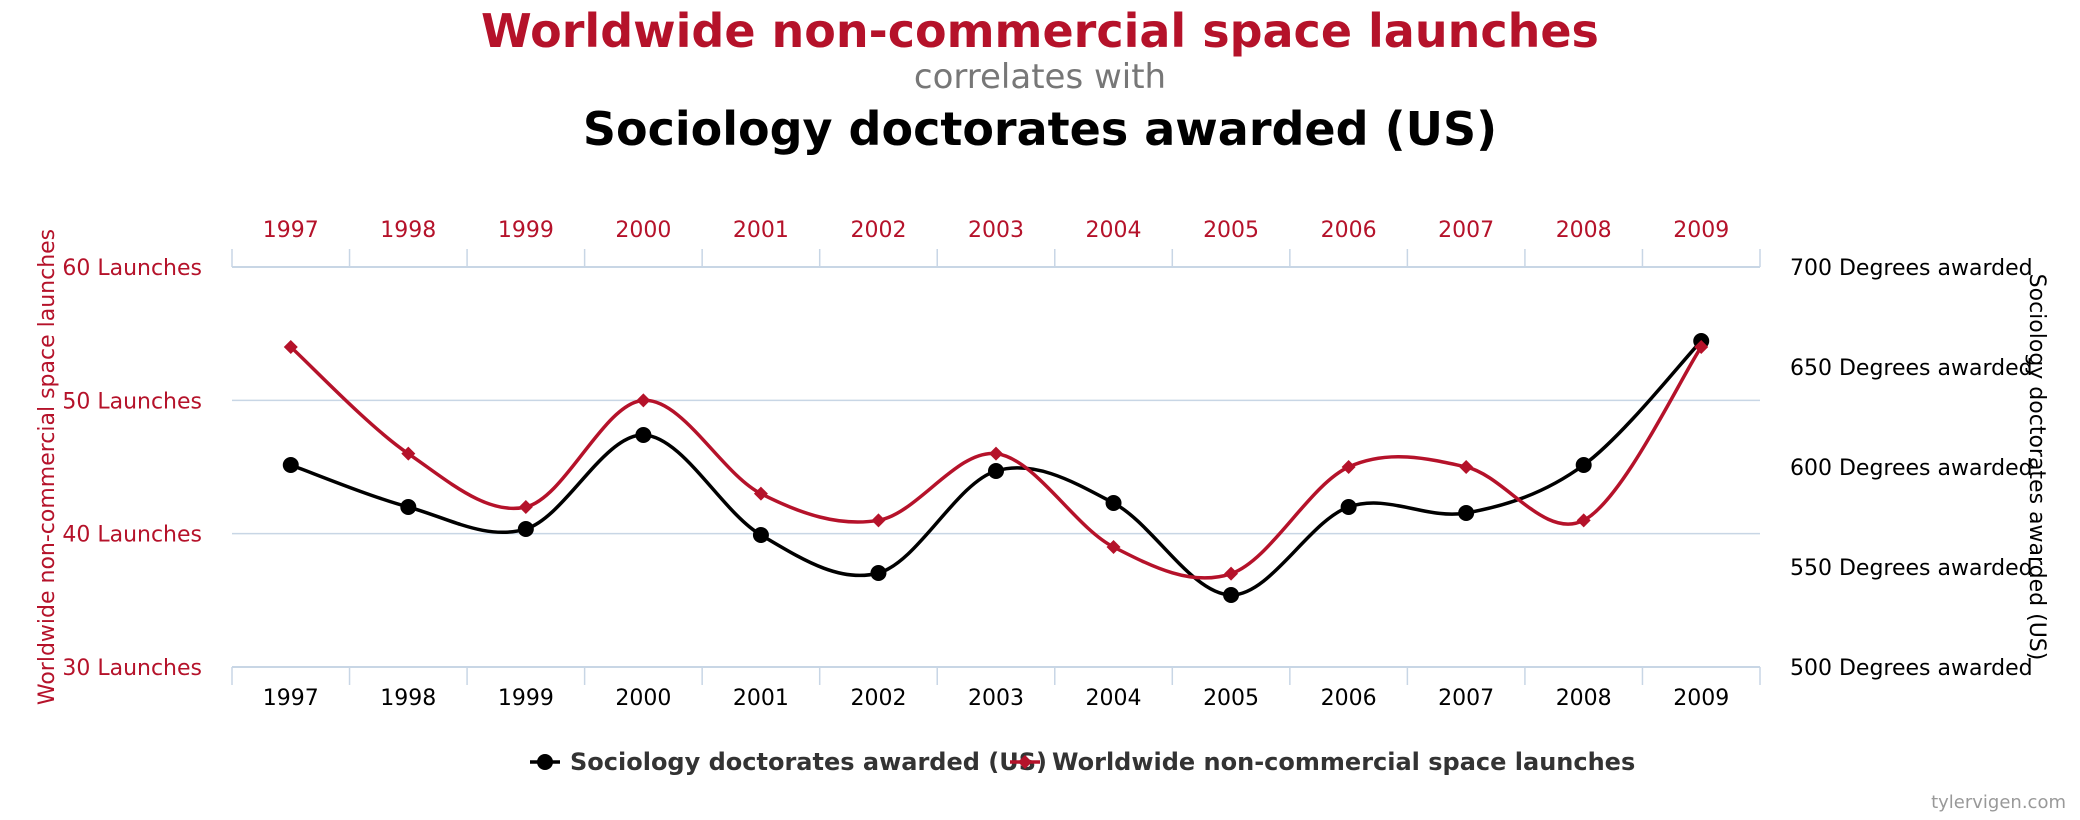 Image resolution: width=2080 pixels, height=820 pixels. Describe the element at coordinates (1025, 762) in the screenshot. I see `legend-launches-marker` at that location.